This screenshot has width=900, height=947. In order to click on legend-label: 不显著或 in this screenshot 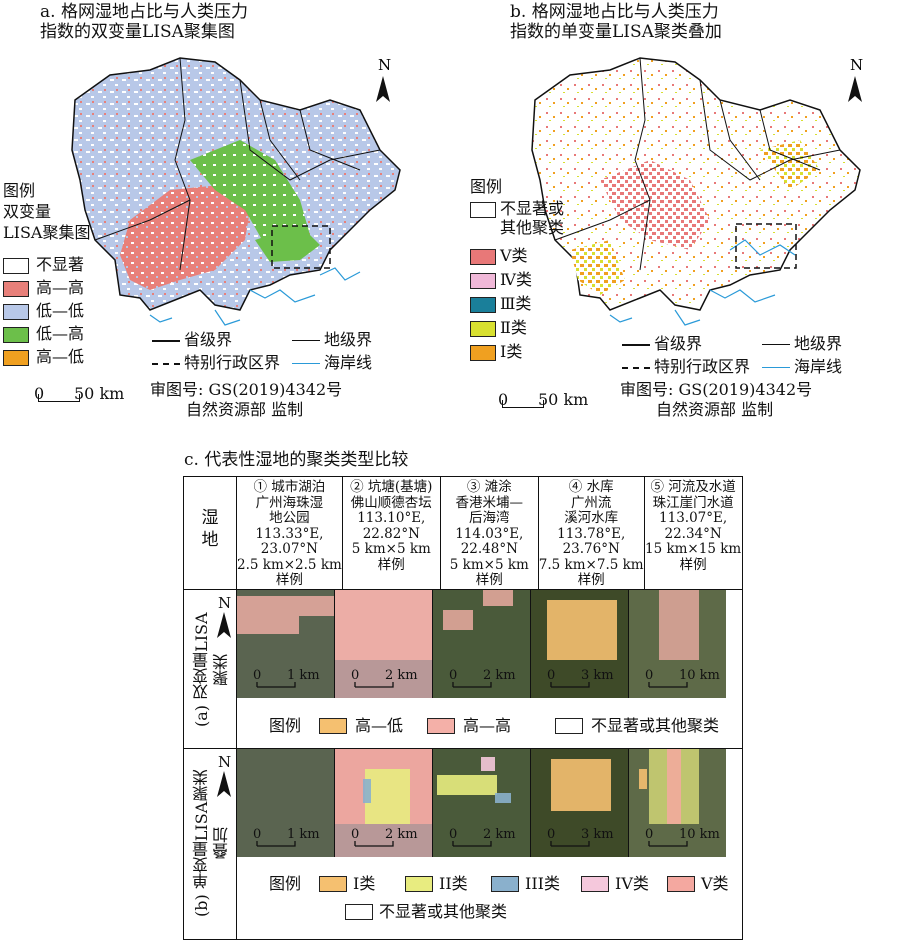, I will do `click(532, 208)`.